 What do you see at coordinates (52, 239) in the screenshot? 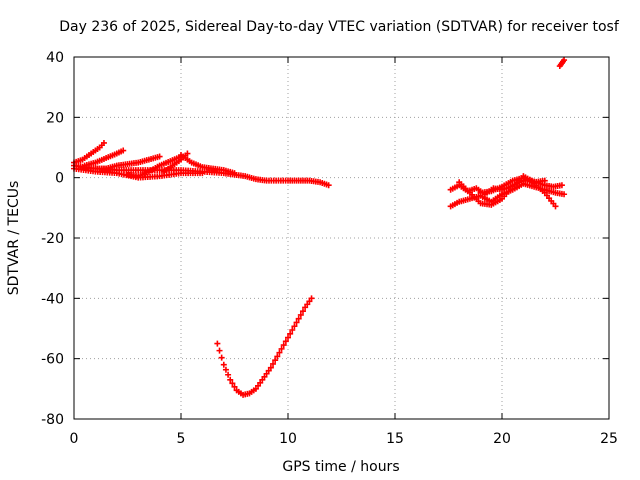
I see `y-tick-label: -20` at bounding box center [52, 239].